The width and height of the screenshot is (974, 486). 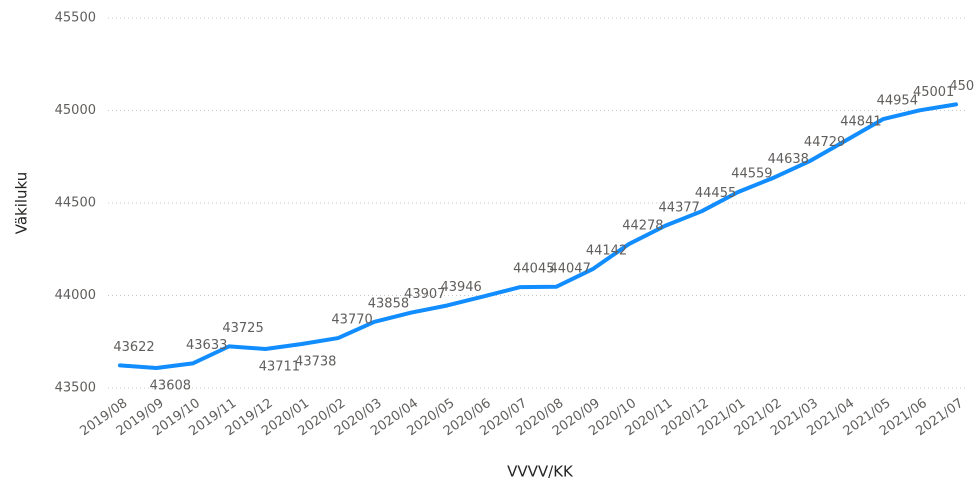 I want to click on y-tick-label: 45500, so click(x=75, y=18).